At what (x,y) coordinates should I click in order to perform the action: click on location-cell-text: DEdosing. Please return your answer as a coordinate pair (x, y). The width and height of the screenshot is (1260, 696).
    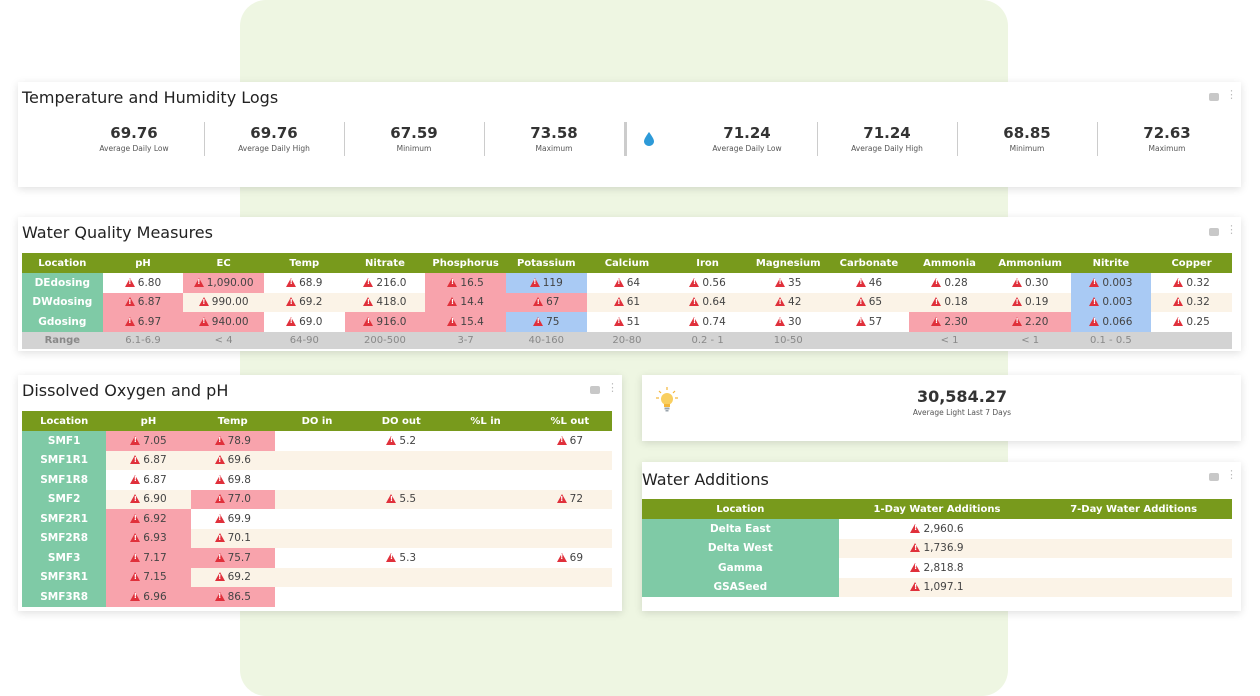
    Looking at the image, I should click on (62, 282).